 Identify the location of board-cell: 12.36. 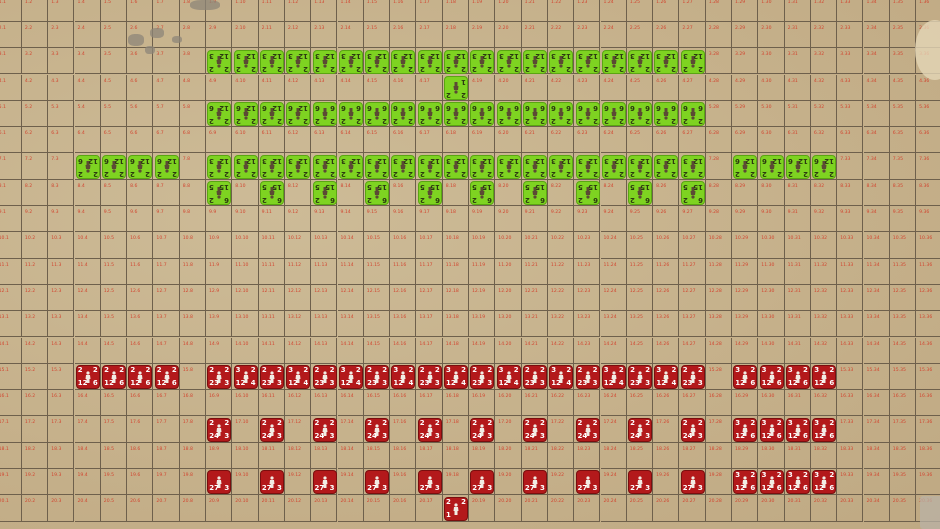
(928, 298).